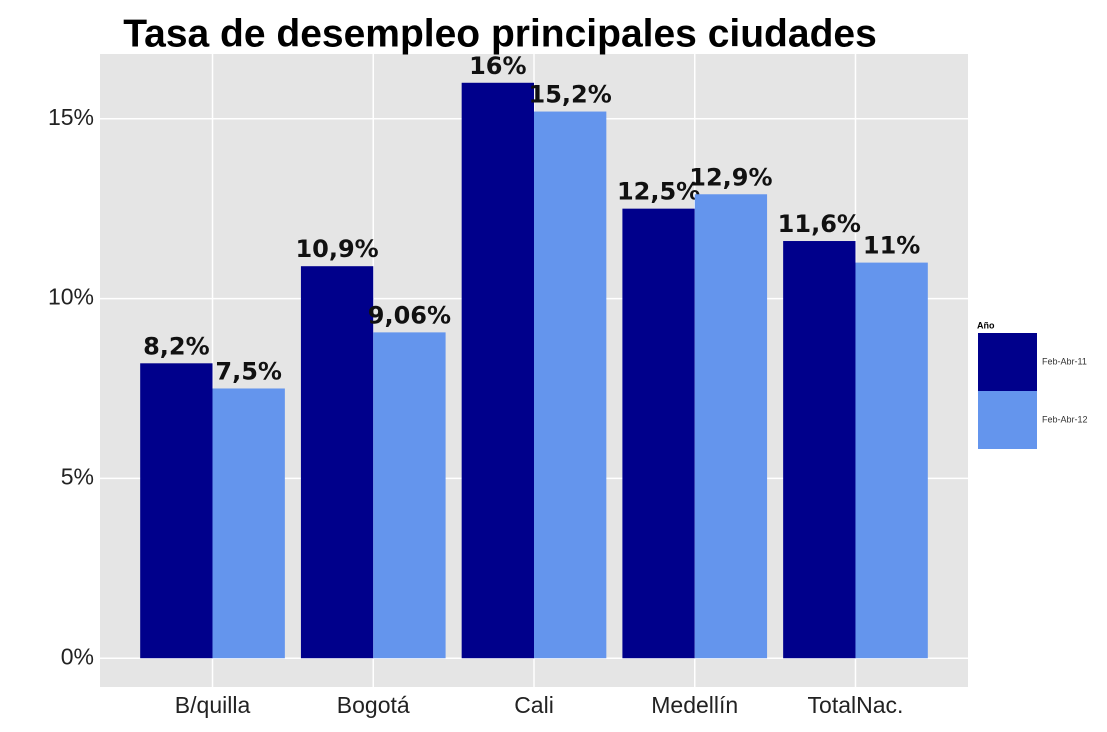  What do you see at coordinates (730, 177) in the screenshot?
I see `value-label: 12,9%` at bounding box center [730, 177].